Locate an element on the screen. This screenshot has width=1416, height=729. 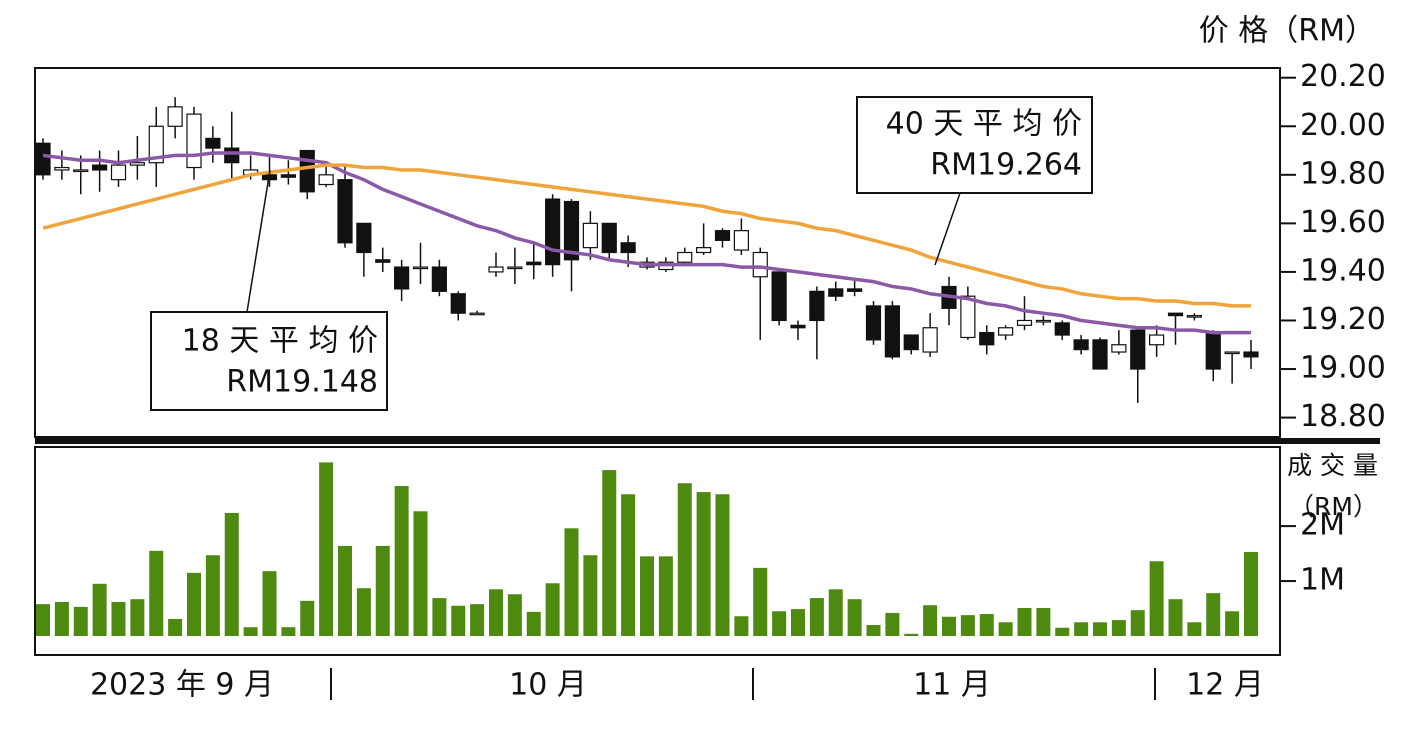
volume-axis-title: （RM） is located at coordinates (1333, 506).